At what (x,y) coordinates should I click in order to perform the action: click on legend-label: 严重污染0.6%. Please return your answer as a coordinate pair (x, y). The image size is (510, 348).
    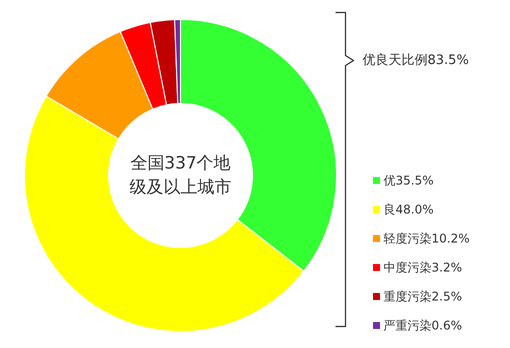
    Looking at the image, I should click on (423, 325).